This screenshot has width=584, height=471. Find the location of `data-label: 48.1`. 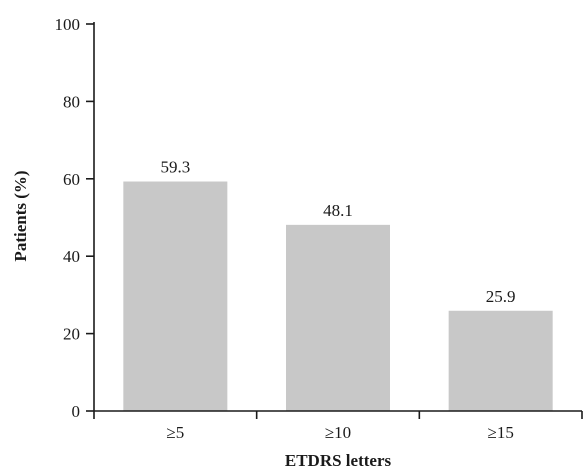

data-label: 48.1 is located at coordinates (338, 210).